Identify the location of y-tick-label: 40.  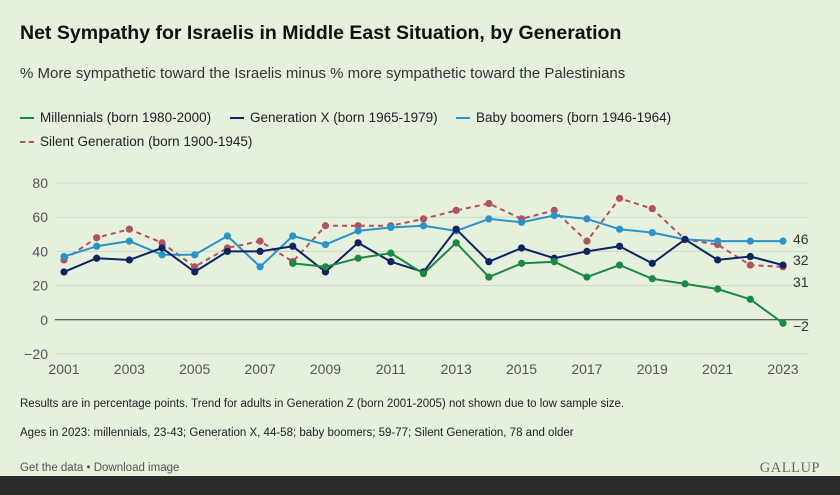
(40, 251).